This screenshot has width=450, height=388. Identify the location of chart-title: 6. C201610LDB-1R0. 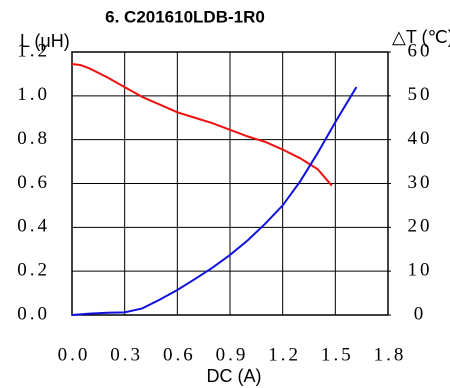
(185, 16).